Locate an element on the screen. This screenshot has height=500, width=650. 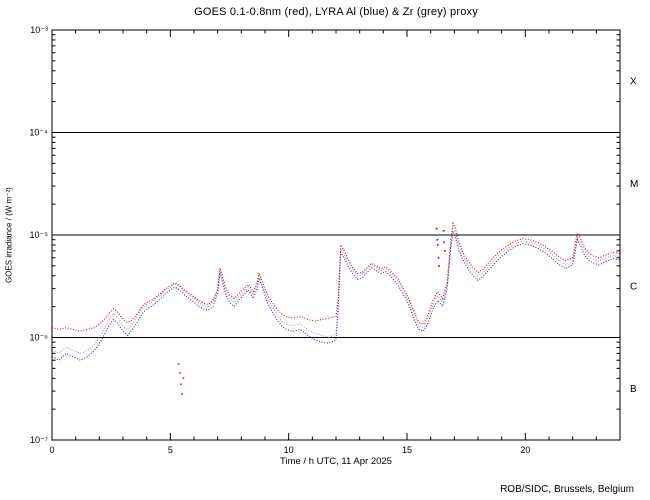
y-tick-label: 10⁻³ is located at coordinates (39, 30).